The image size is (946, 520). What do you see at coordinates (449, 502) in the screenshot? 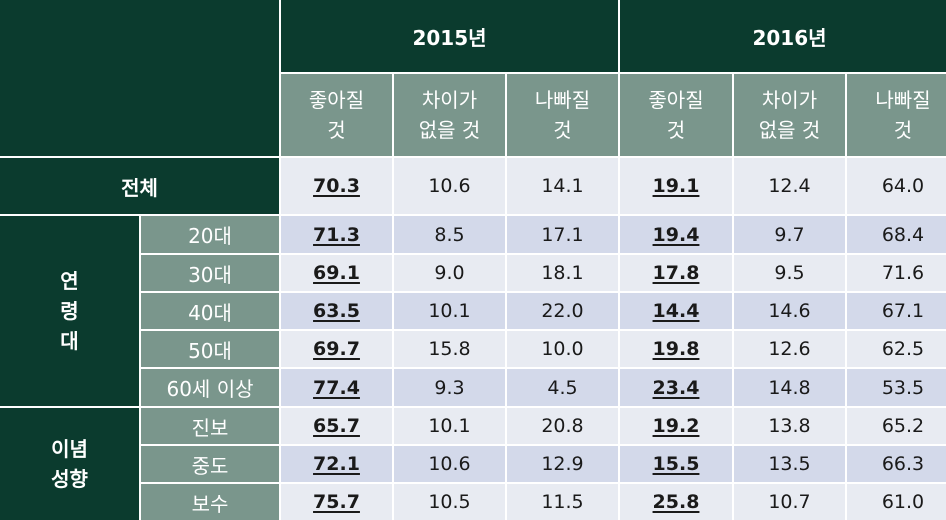
I see `table-cell: 10.5` at bounding box center [449, 502].